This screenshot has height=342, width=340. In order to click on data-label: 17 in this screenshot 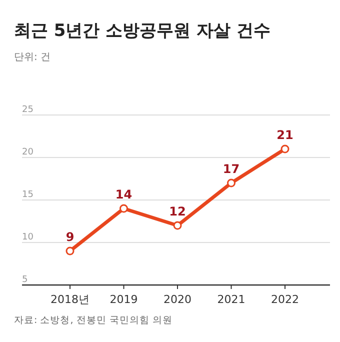, I will do `click(231, 169)`.